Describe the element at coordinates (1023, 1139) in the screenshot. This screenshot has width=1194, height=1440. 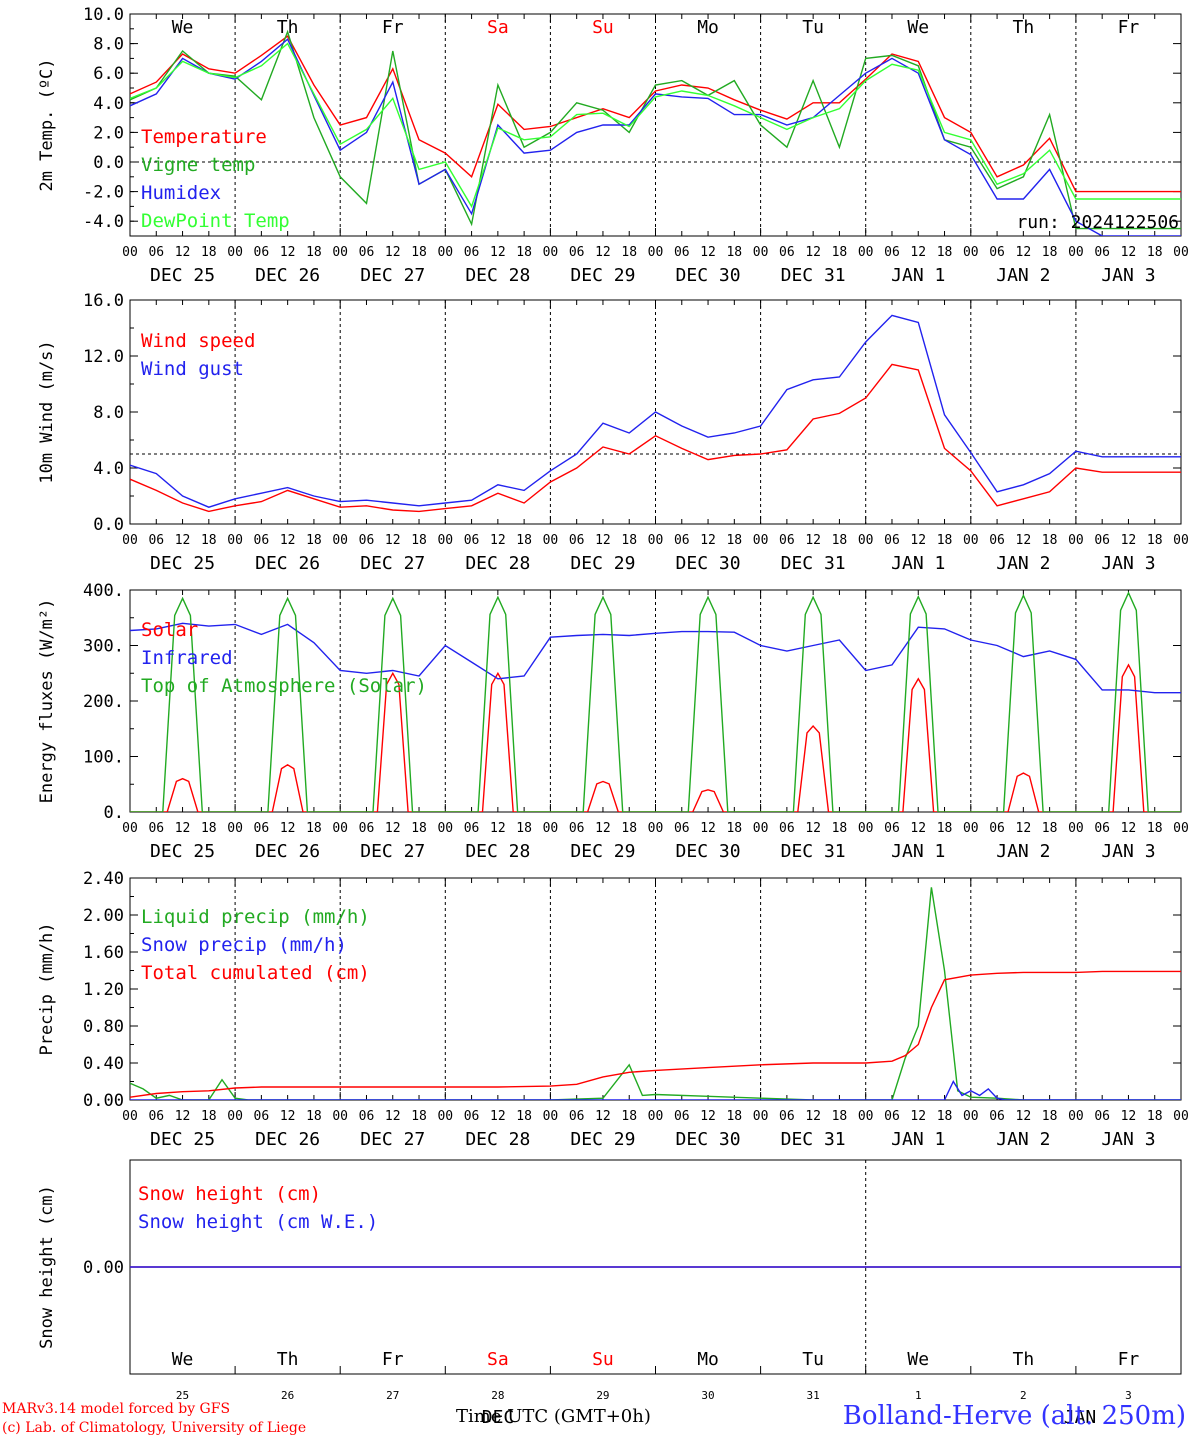
I see `x-date-label: JAN 2` at that location.